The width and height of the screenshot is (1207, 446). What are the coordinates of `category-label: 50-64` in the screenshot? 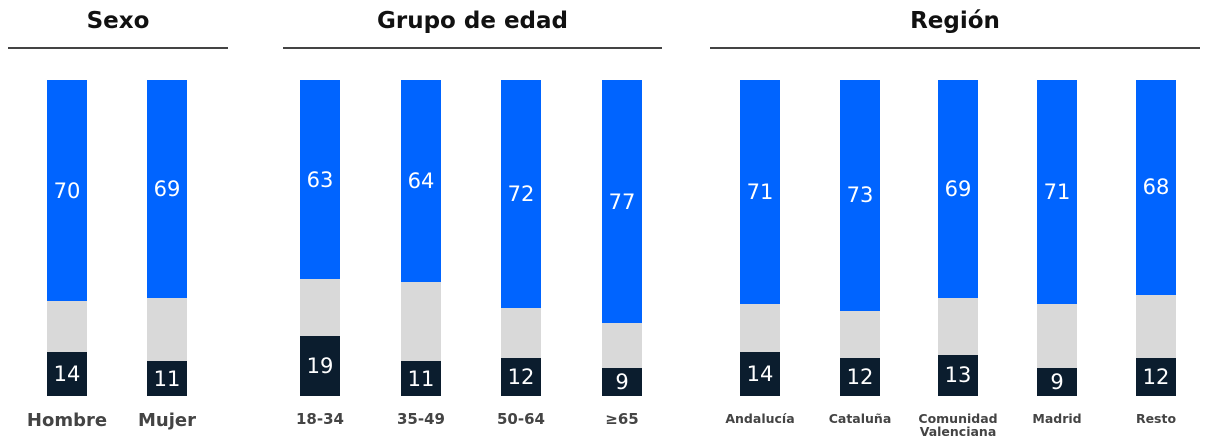 It's located at (521, 419).